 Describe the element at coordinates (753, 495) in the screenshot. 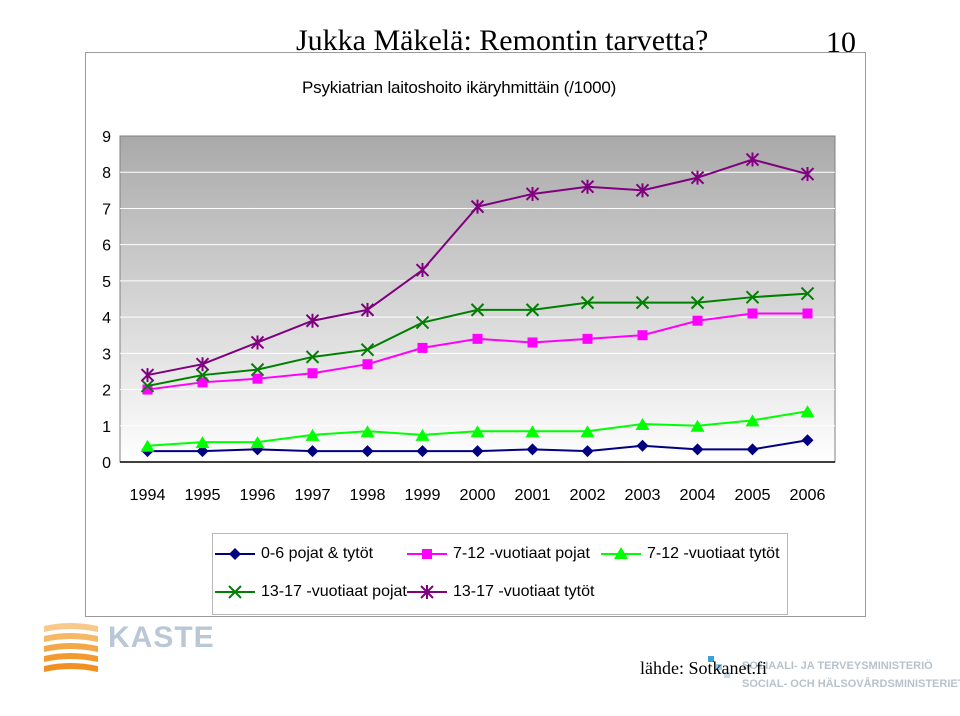

I see `x-tick-label: 2005` at that location.